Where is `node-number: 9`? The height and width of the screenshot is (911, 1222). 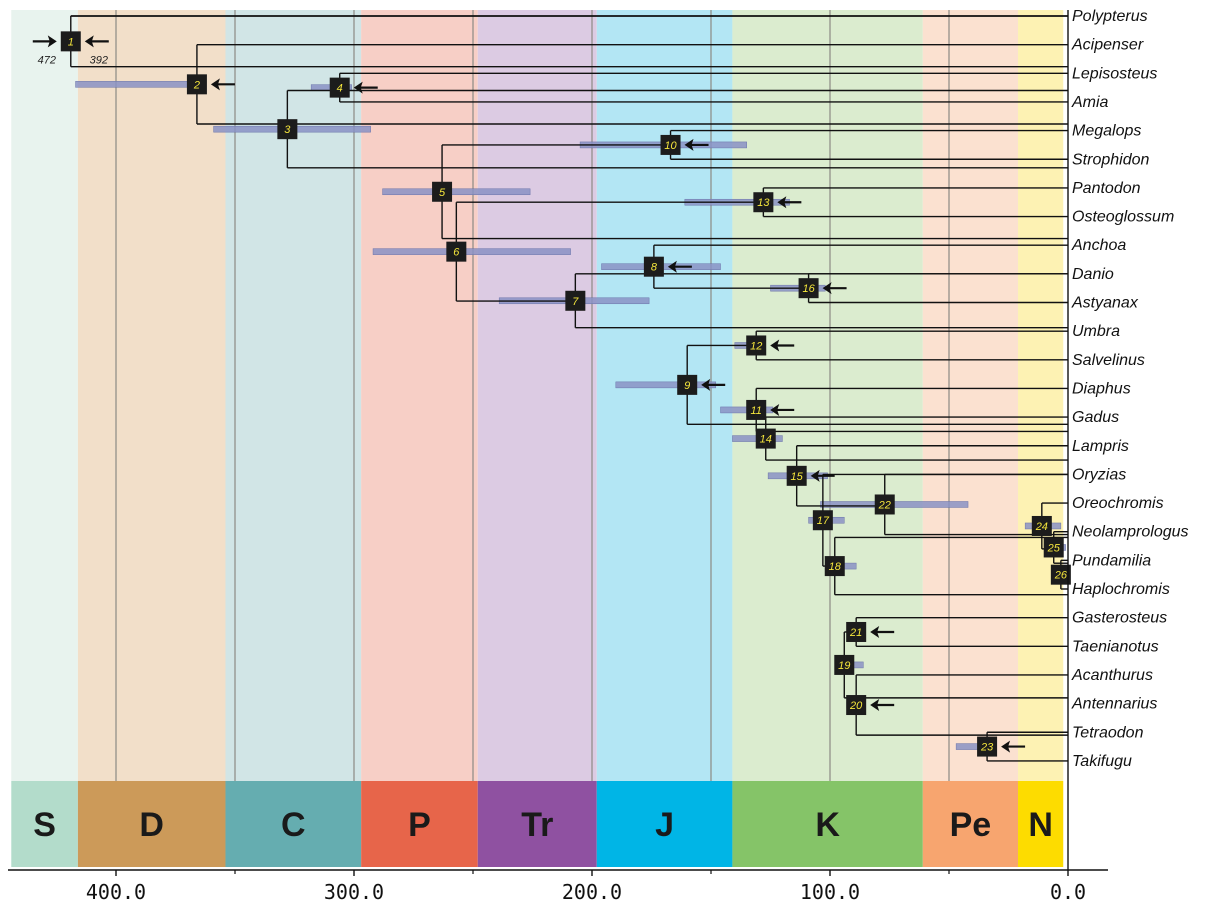 node-number: 9 is located at coordinates (687, 386).